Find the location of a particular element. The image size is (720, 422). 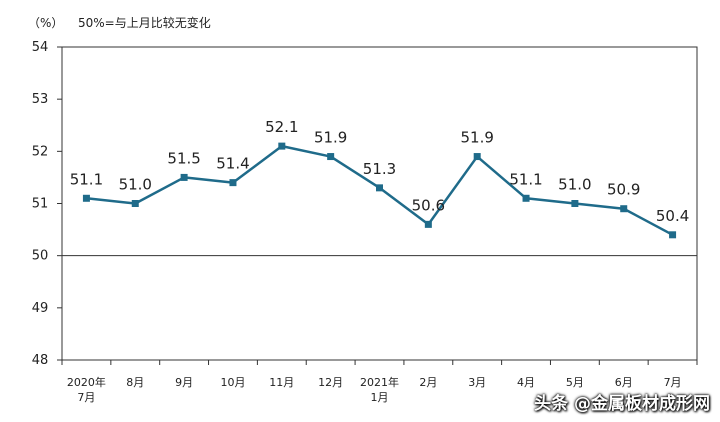

data-label: 51.3 is located at coordinates (379, 169).